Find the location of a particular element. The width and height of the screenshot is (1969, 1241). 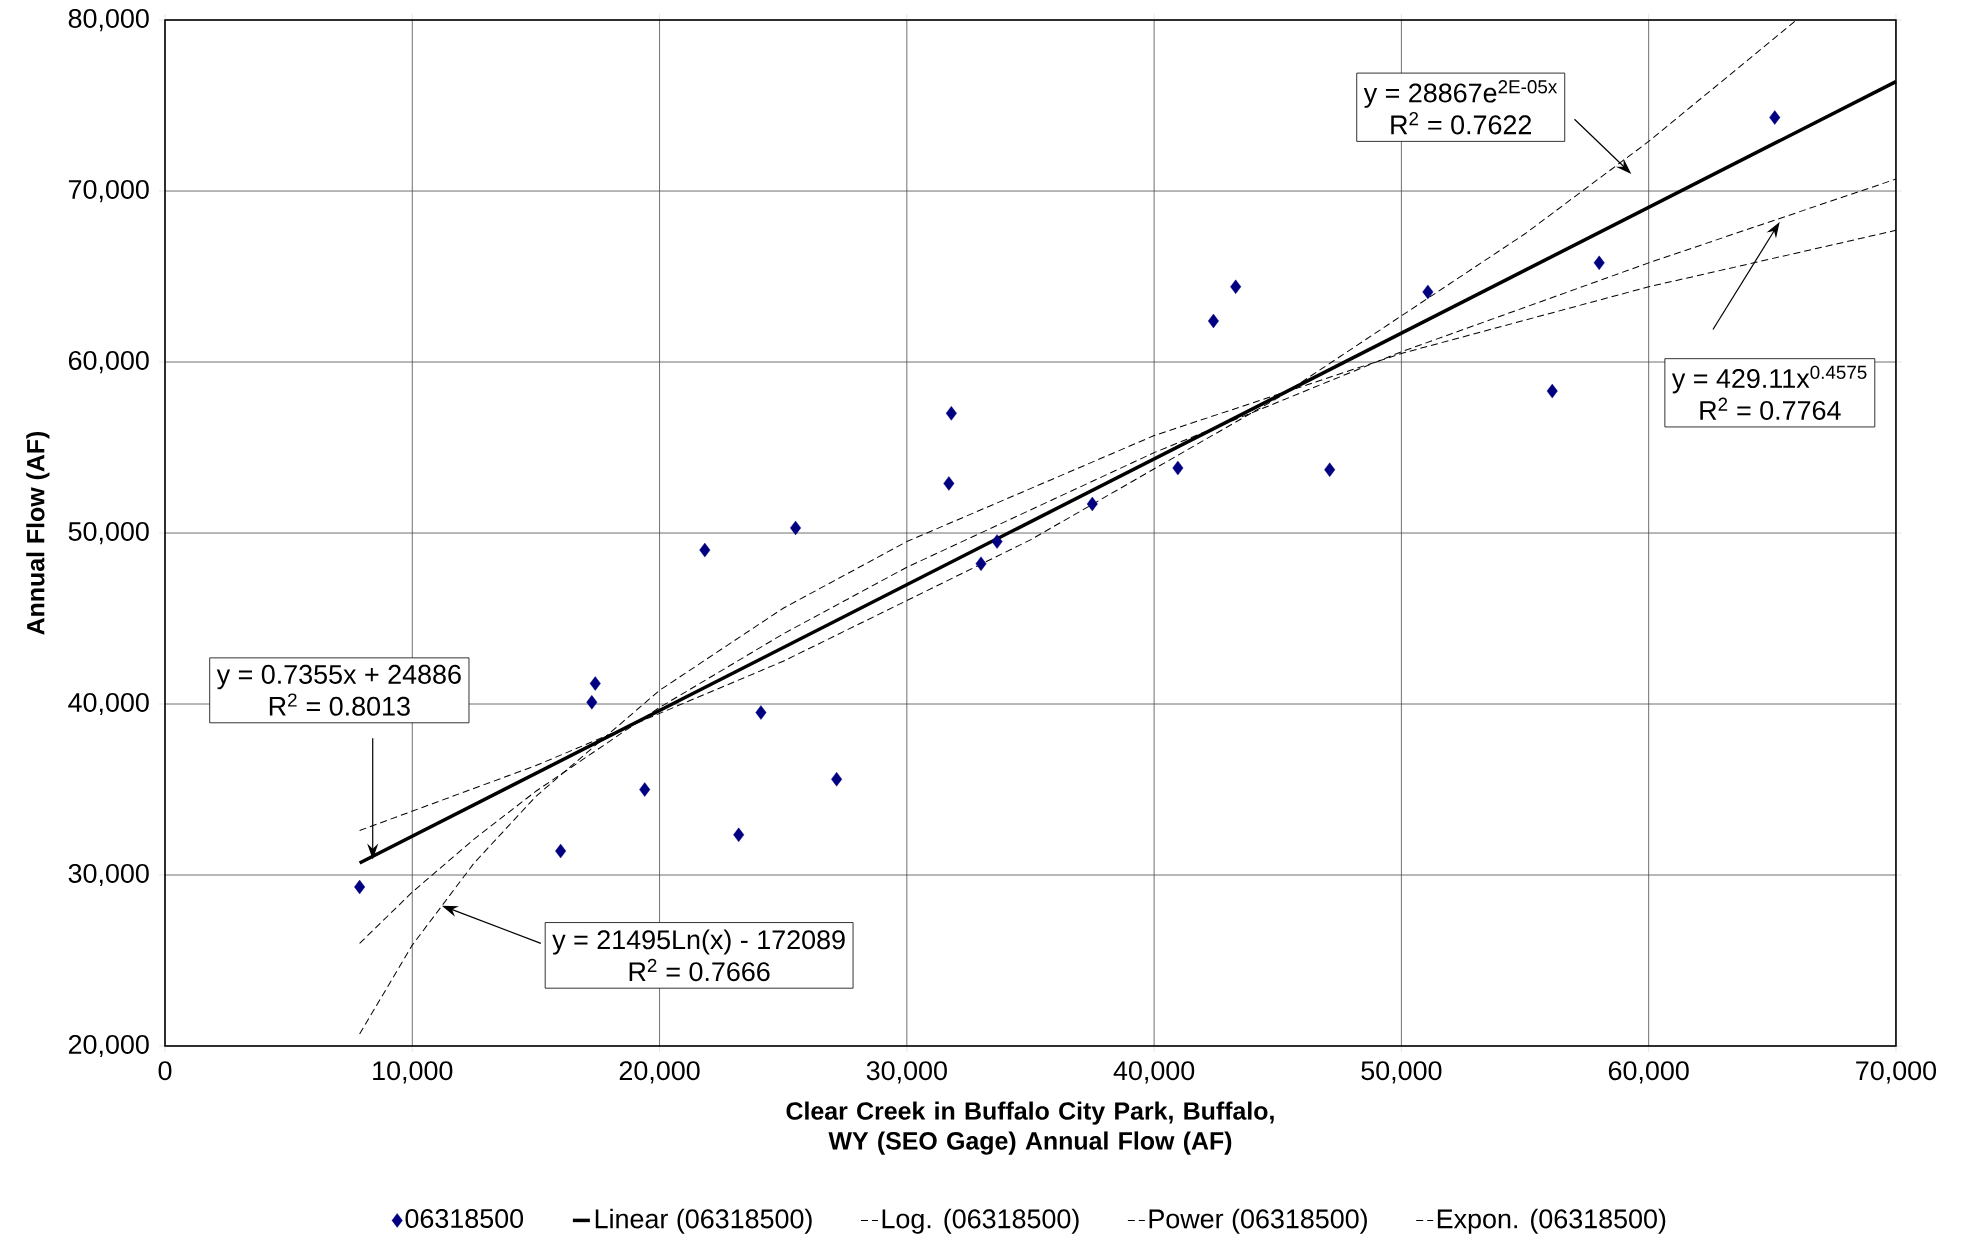

x-tick-label: 70,000 is located at coordinates (1896, 1072).